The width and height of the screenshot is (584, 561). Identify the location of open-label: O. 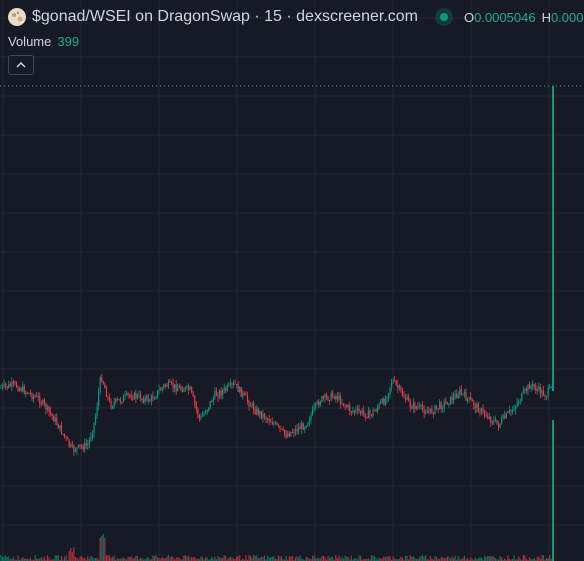
(469, 17).